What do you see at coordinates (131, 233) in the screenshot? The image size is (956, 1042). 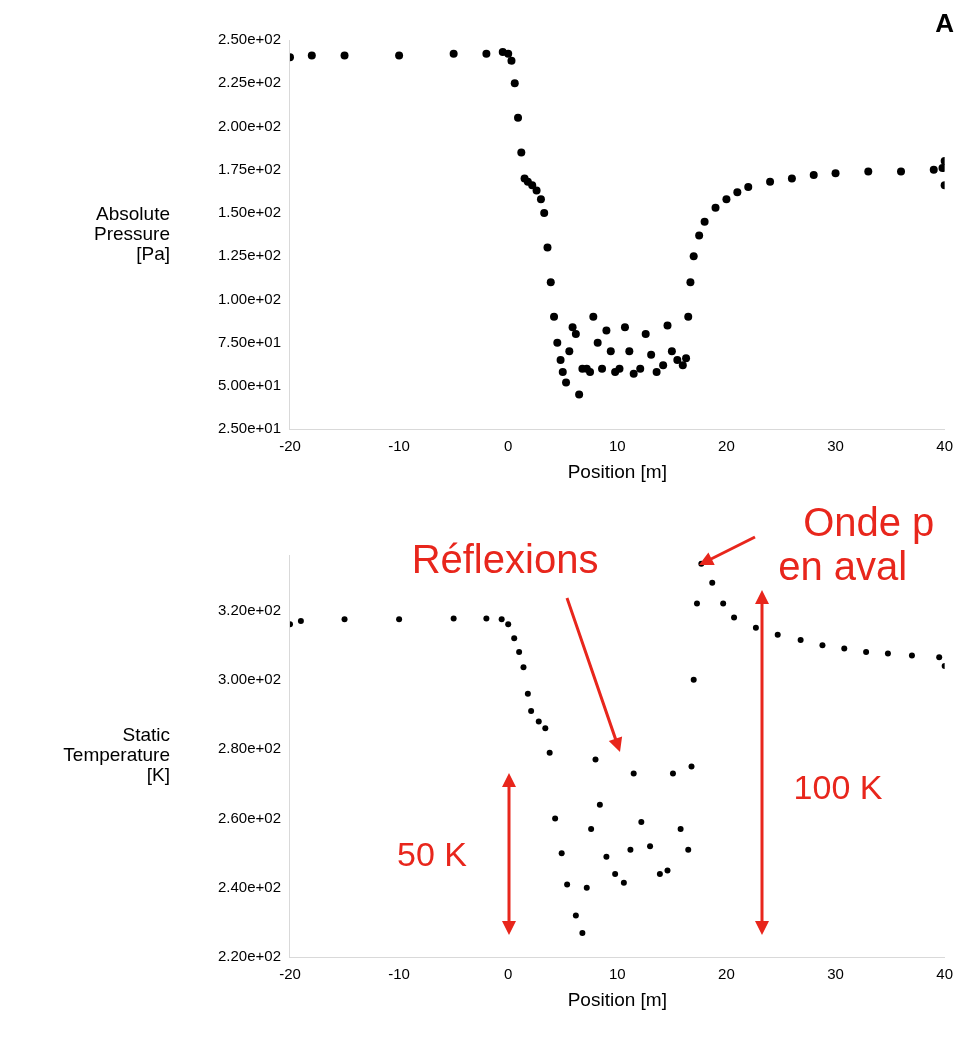 I see `y-axis-title: Absolute Pressure [Pa]` at bounding box center [131, 233].